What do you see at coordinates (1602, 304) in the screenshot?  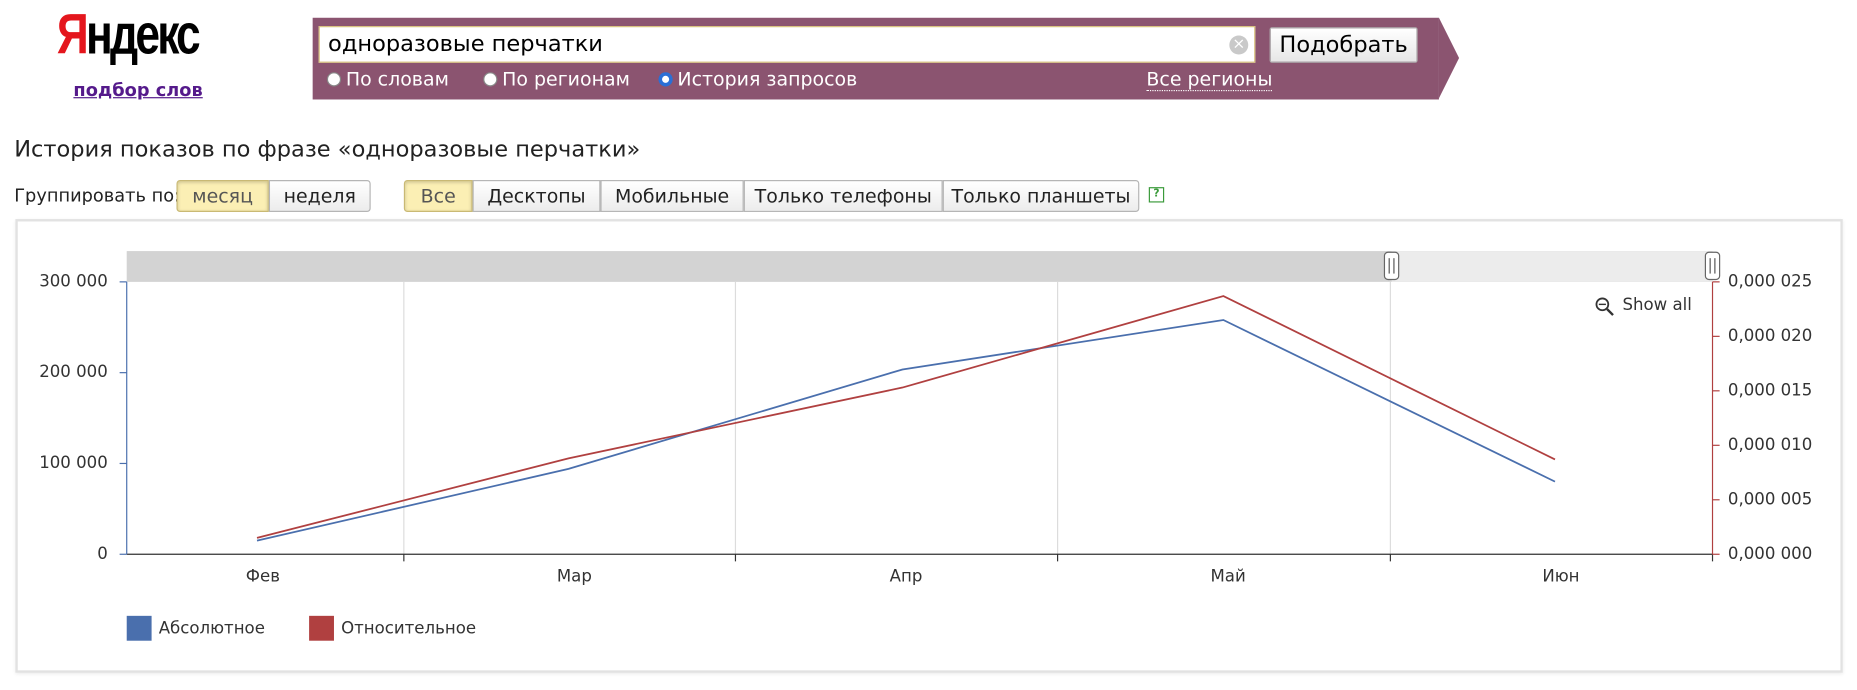 I see `zoom-icon` at bounding box center [1602, 304].